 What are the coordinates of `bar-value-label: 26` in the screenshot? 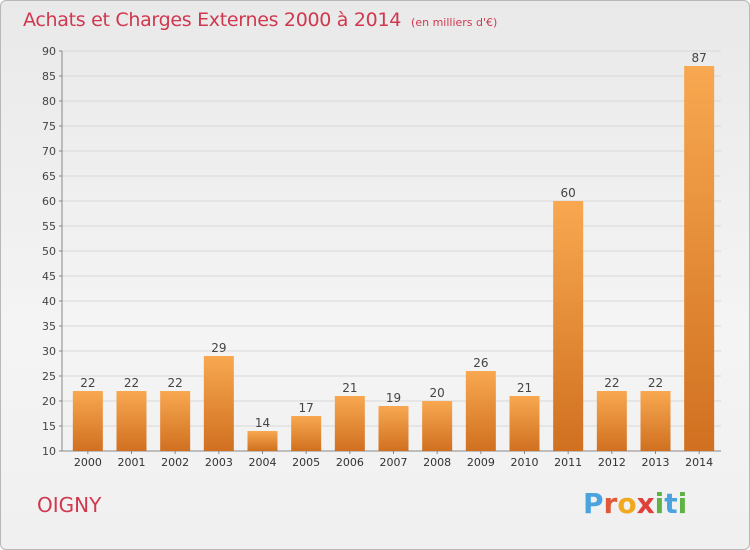 It's located at (480, 363).